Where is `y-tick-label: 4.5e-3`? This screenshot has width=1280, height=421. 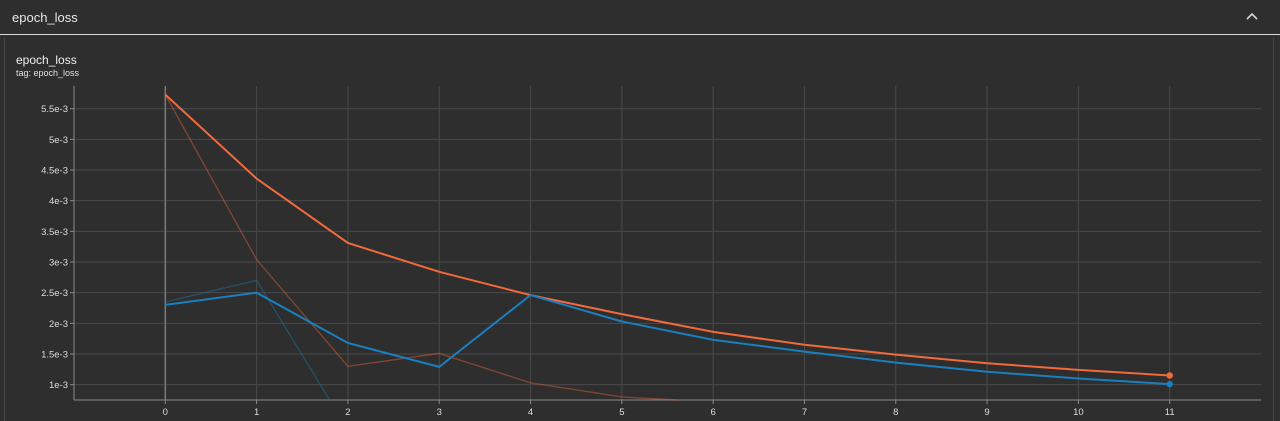
y-tick-label: 4.5e-3 is located at coordinates (54, 171).